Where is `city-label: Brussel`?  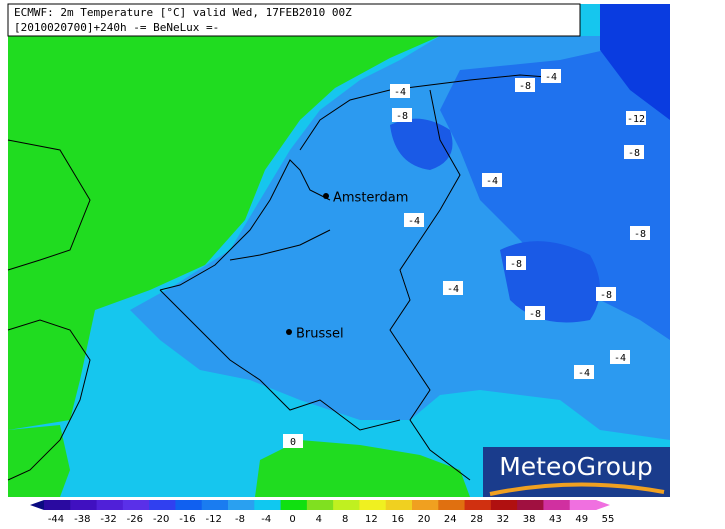 city-label: Brussel is located at coordinates (320, 334).